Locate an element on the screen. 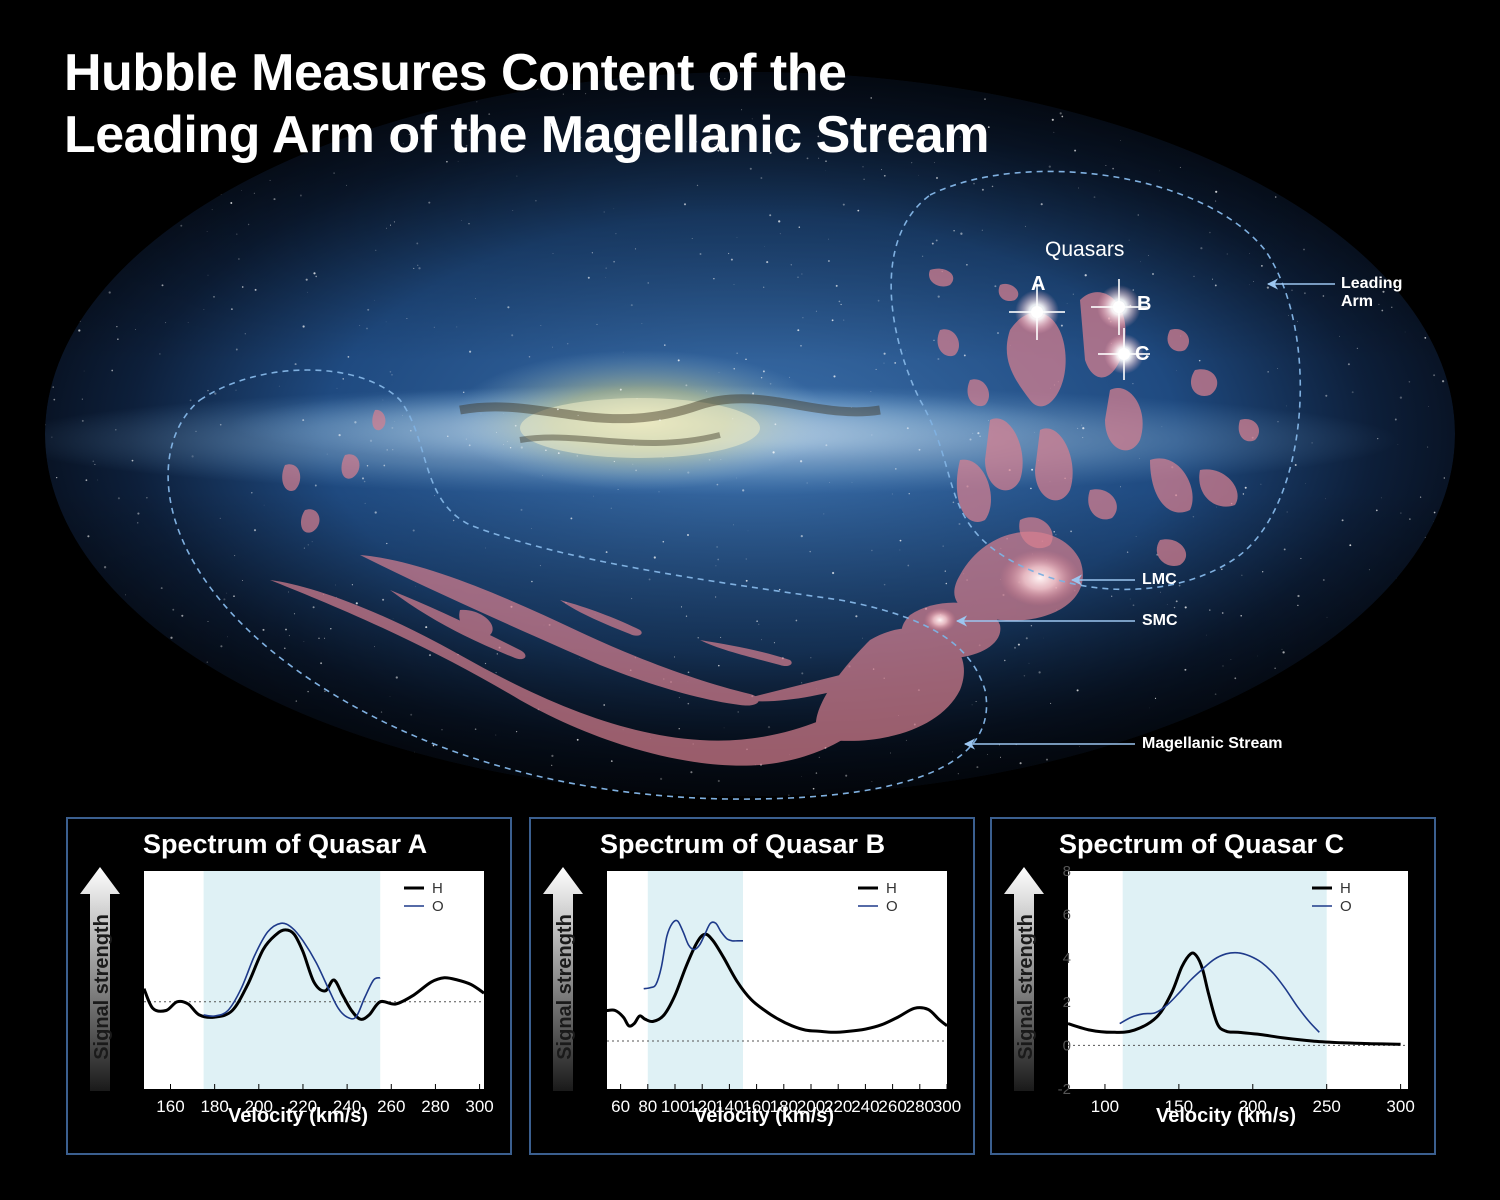  x-tick-label: 160 is located at coordinates (756, 1106).